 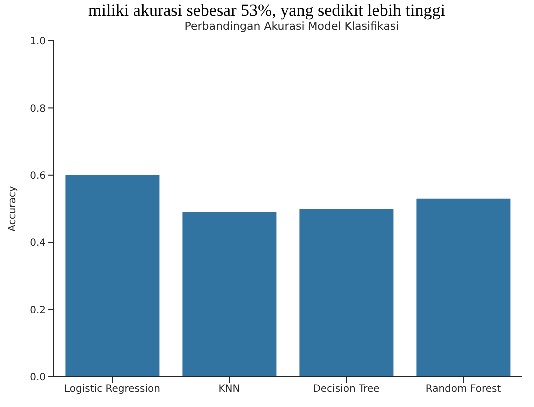 What do you see at coordinates (38, 310) in the screenshot?
I see `y-tick-label: 0.2` at bounding box center [38, 310].